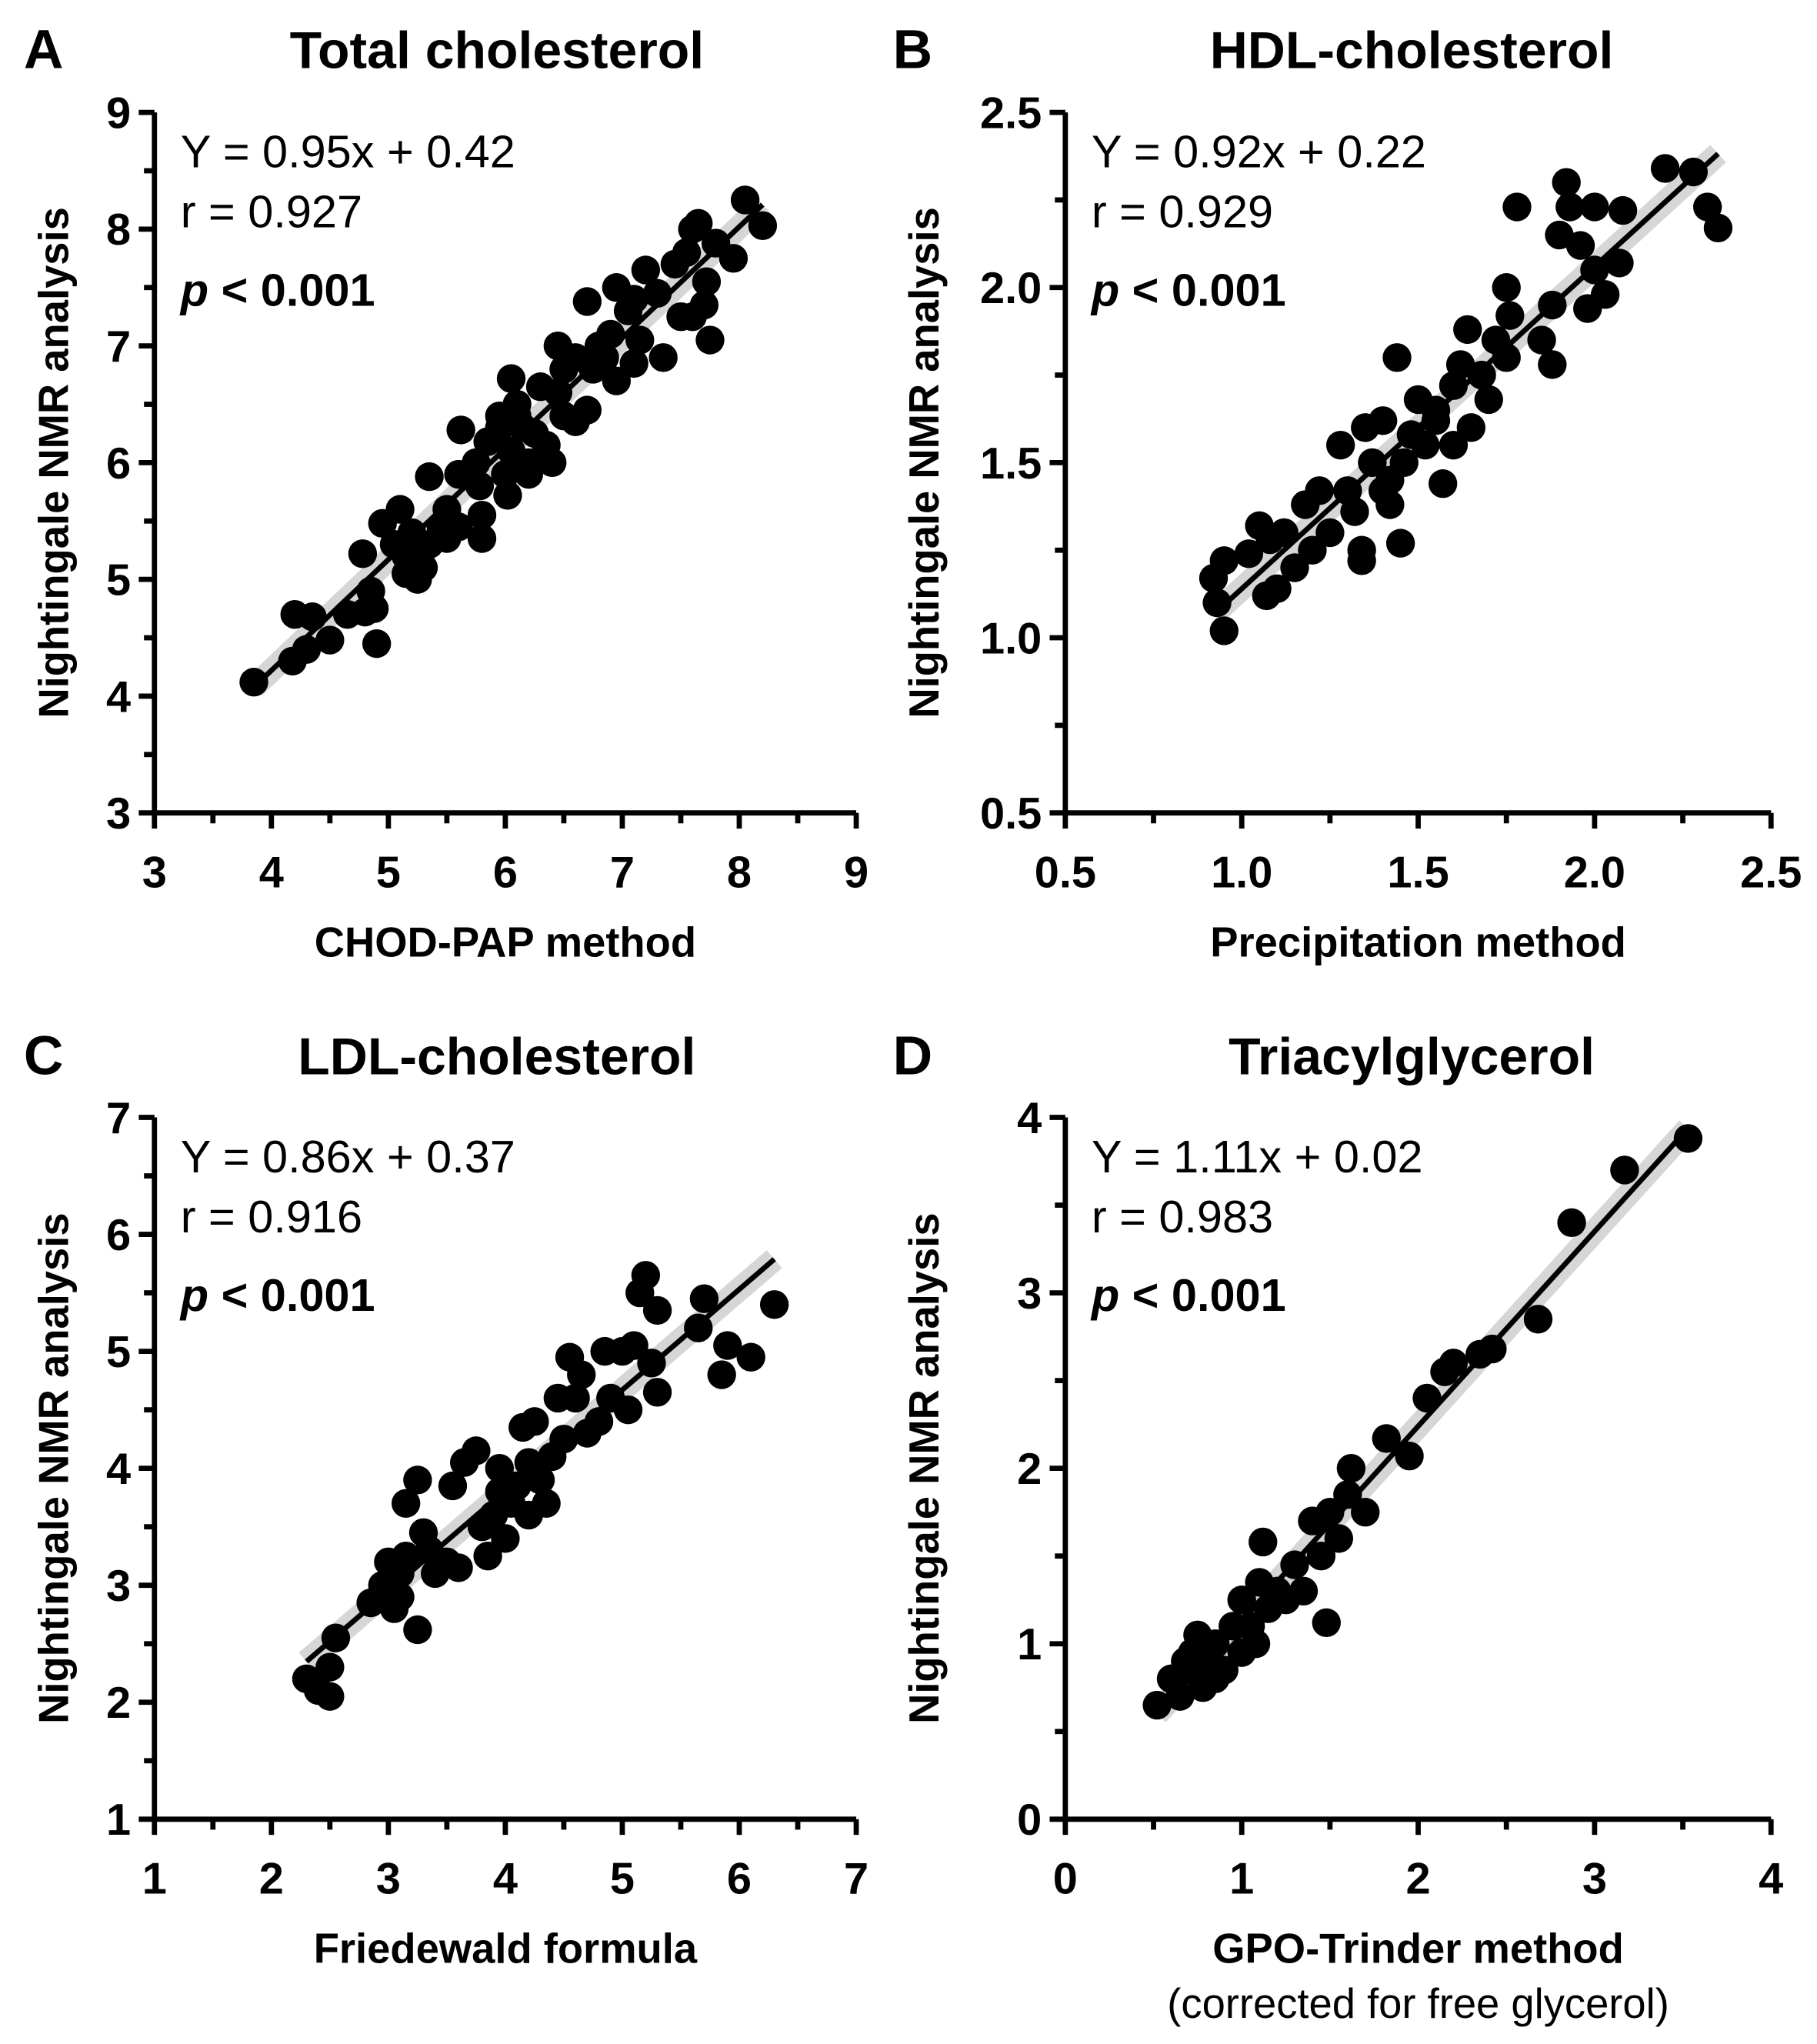 This screenshot has width=1817, height=2044. Describe the element at coordinates (118, 230) in the screenshot. I see `y-tick-label: 8` at that location.